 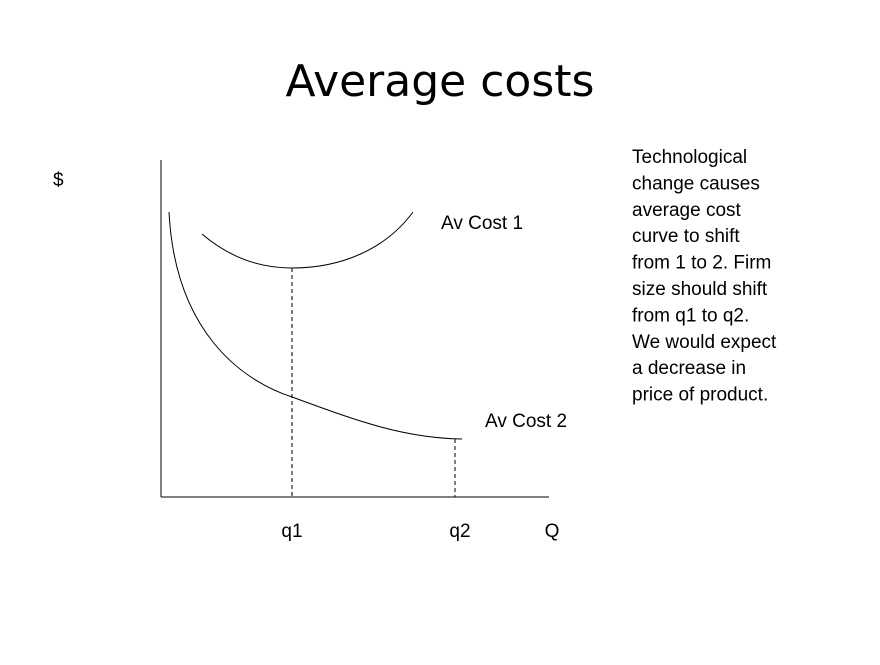 What do you see at coordinates (690, 315) in the screenshot?
I see `note-line: from q1 to q2.` at bounding box center [690, 315].